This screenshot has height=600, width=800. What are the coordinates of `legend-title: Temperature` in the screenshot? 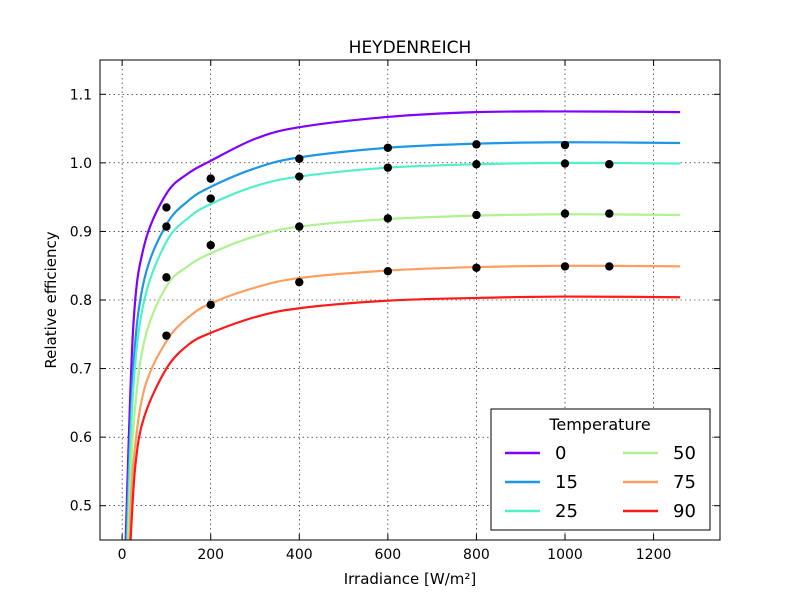 It's located at (599, 424).